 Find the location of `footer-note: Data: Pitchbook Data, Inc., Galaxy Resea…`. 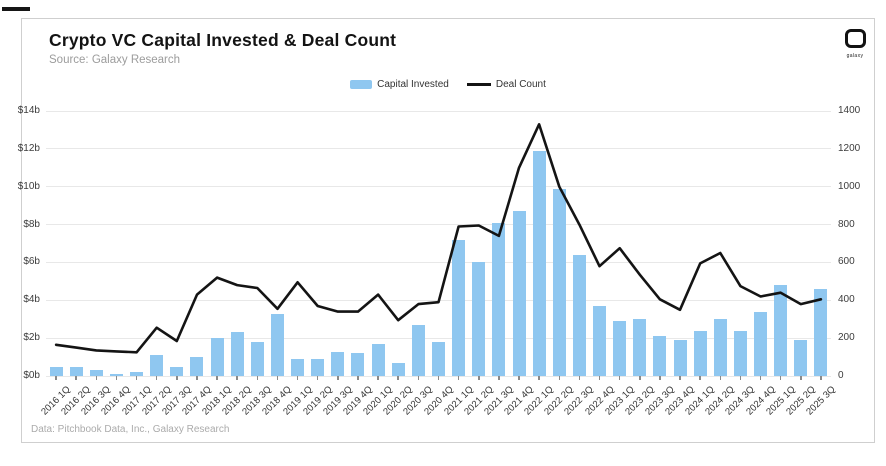

footer-note: Data: Pitchbook Data, Inc., Galaxy Resea… is located at coordinates (130, 429).